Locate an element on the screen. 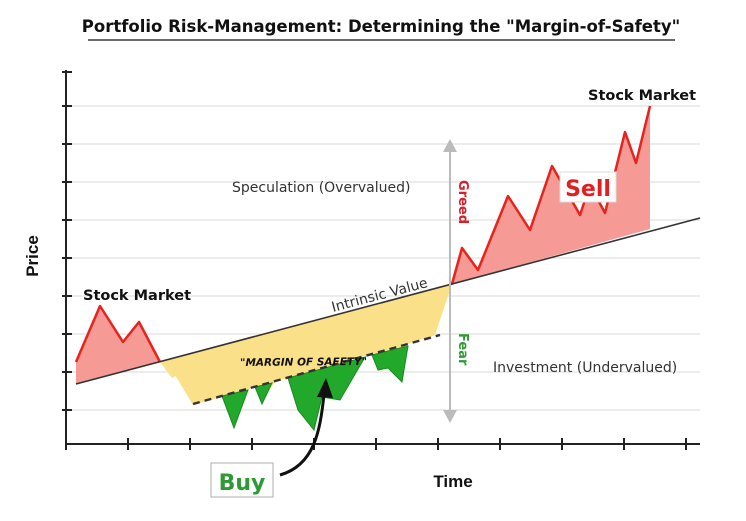 The width and height of the screenshot is (746, 521). greed-label: Greed is located at coordinates (462, 202).